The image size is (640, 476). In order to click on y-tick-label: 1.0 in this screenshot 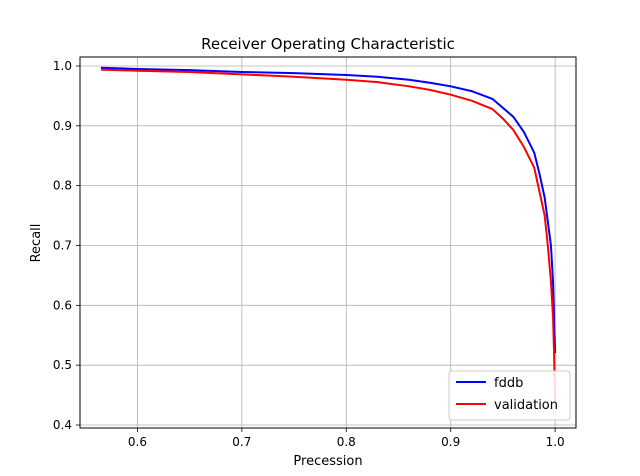, I will do `click(62, 66)`.